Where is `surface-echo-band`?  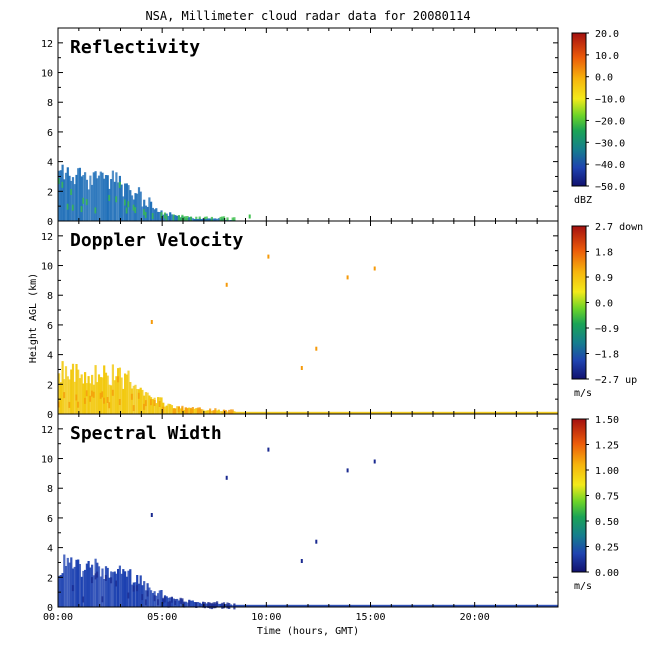
surface-echo-band is located at coordinates (396, 412).